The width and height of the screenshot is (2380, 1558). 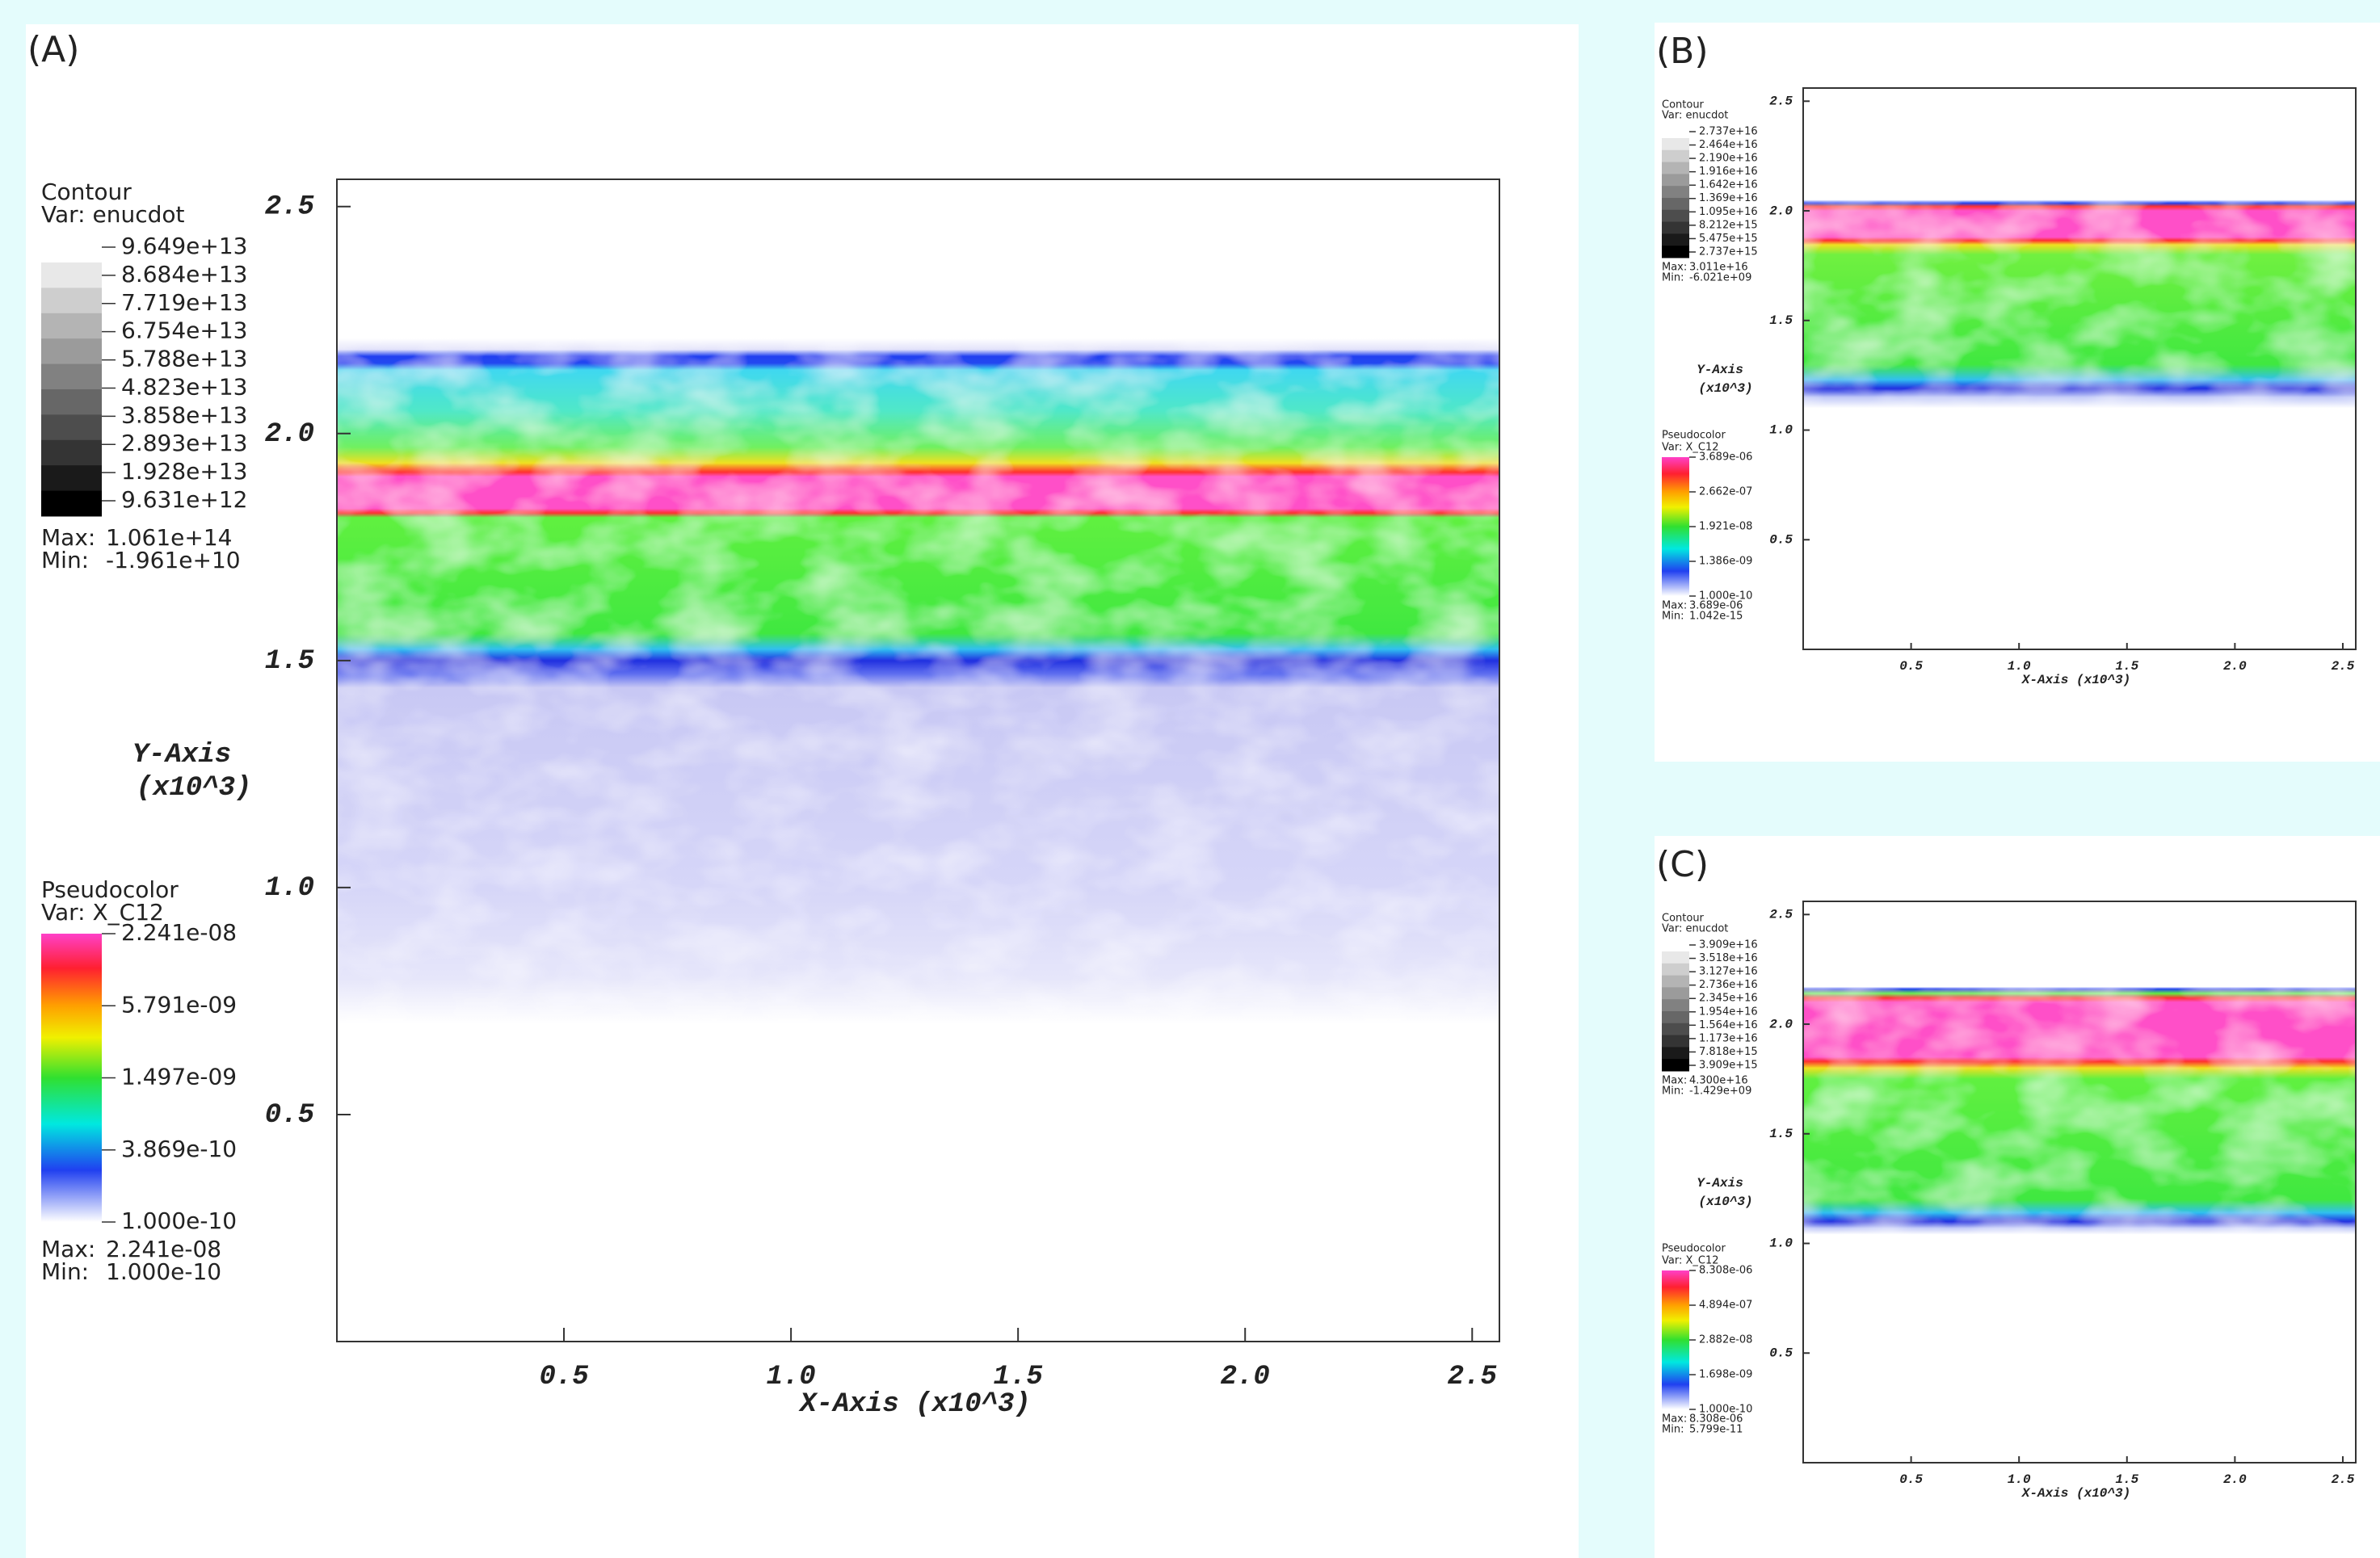 I want to click on legend-max: 3.689e-06, so click(x=1716, y=606).